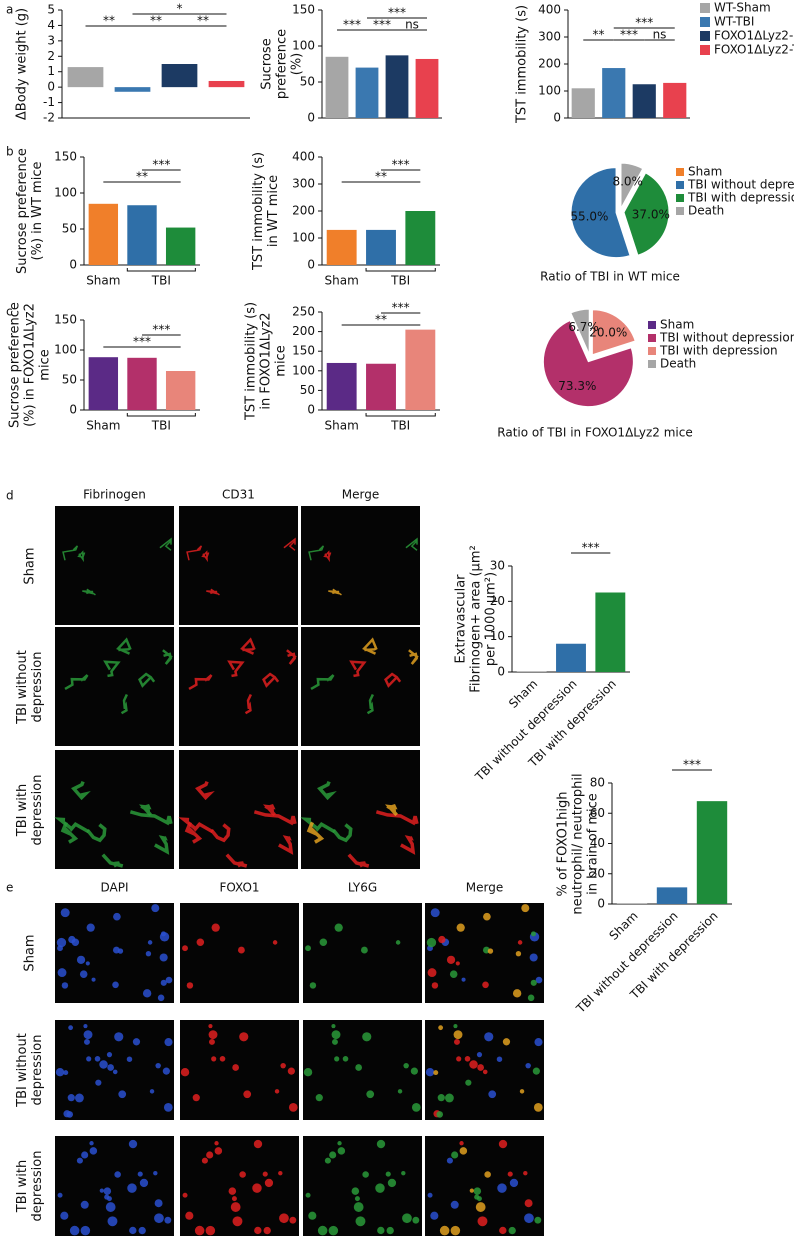 The image size is (794, 1240). What do you see at coordinates (114, 495) in the screenshot?
I see `channel-label: Fibrinogen` at bounding box center [114, 495].